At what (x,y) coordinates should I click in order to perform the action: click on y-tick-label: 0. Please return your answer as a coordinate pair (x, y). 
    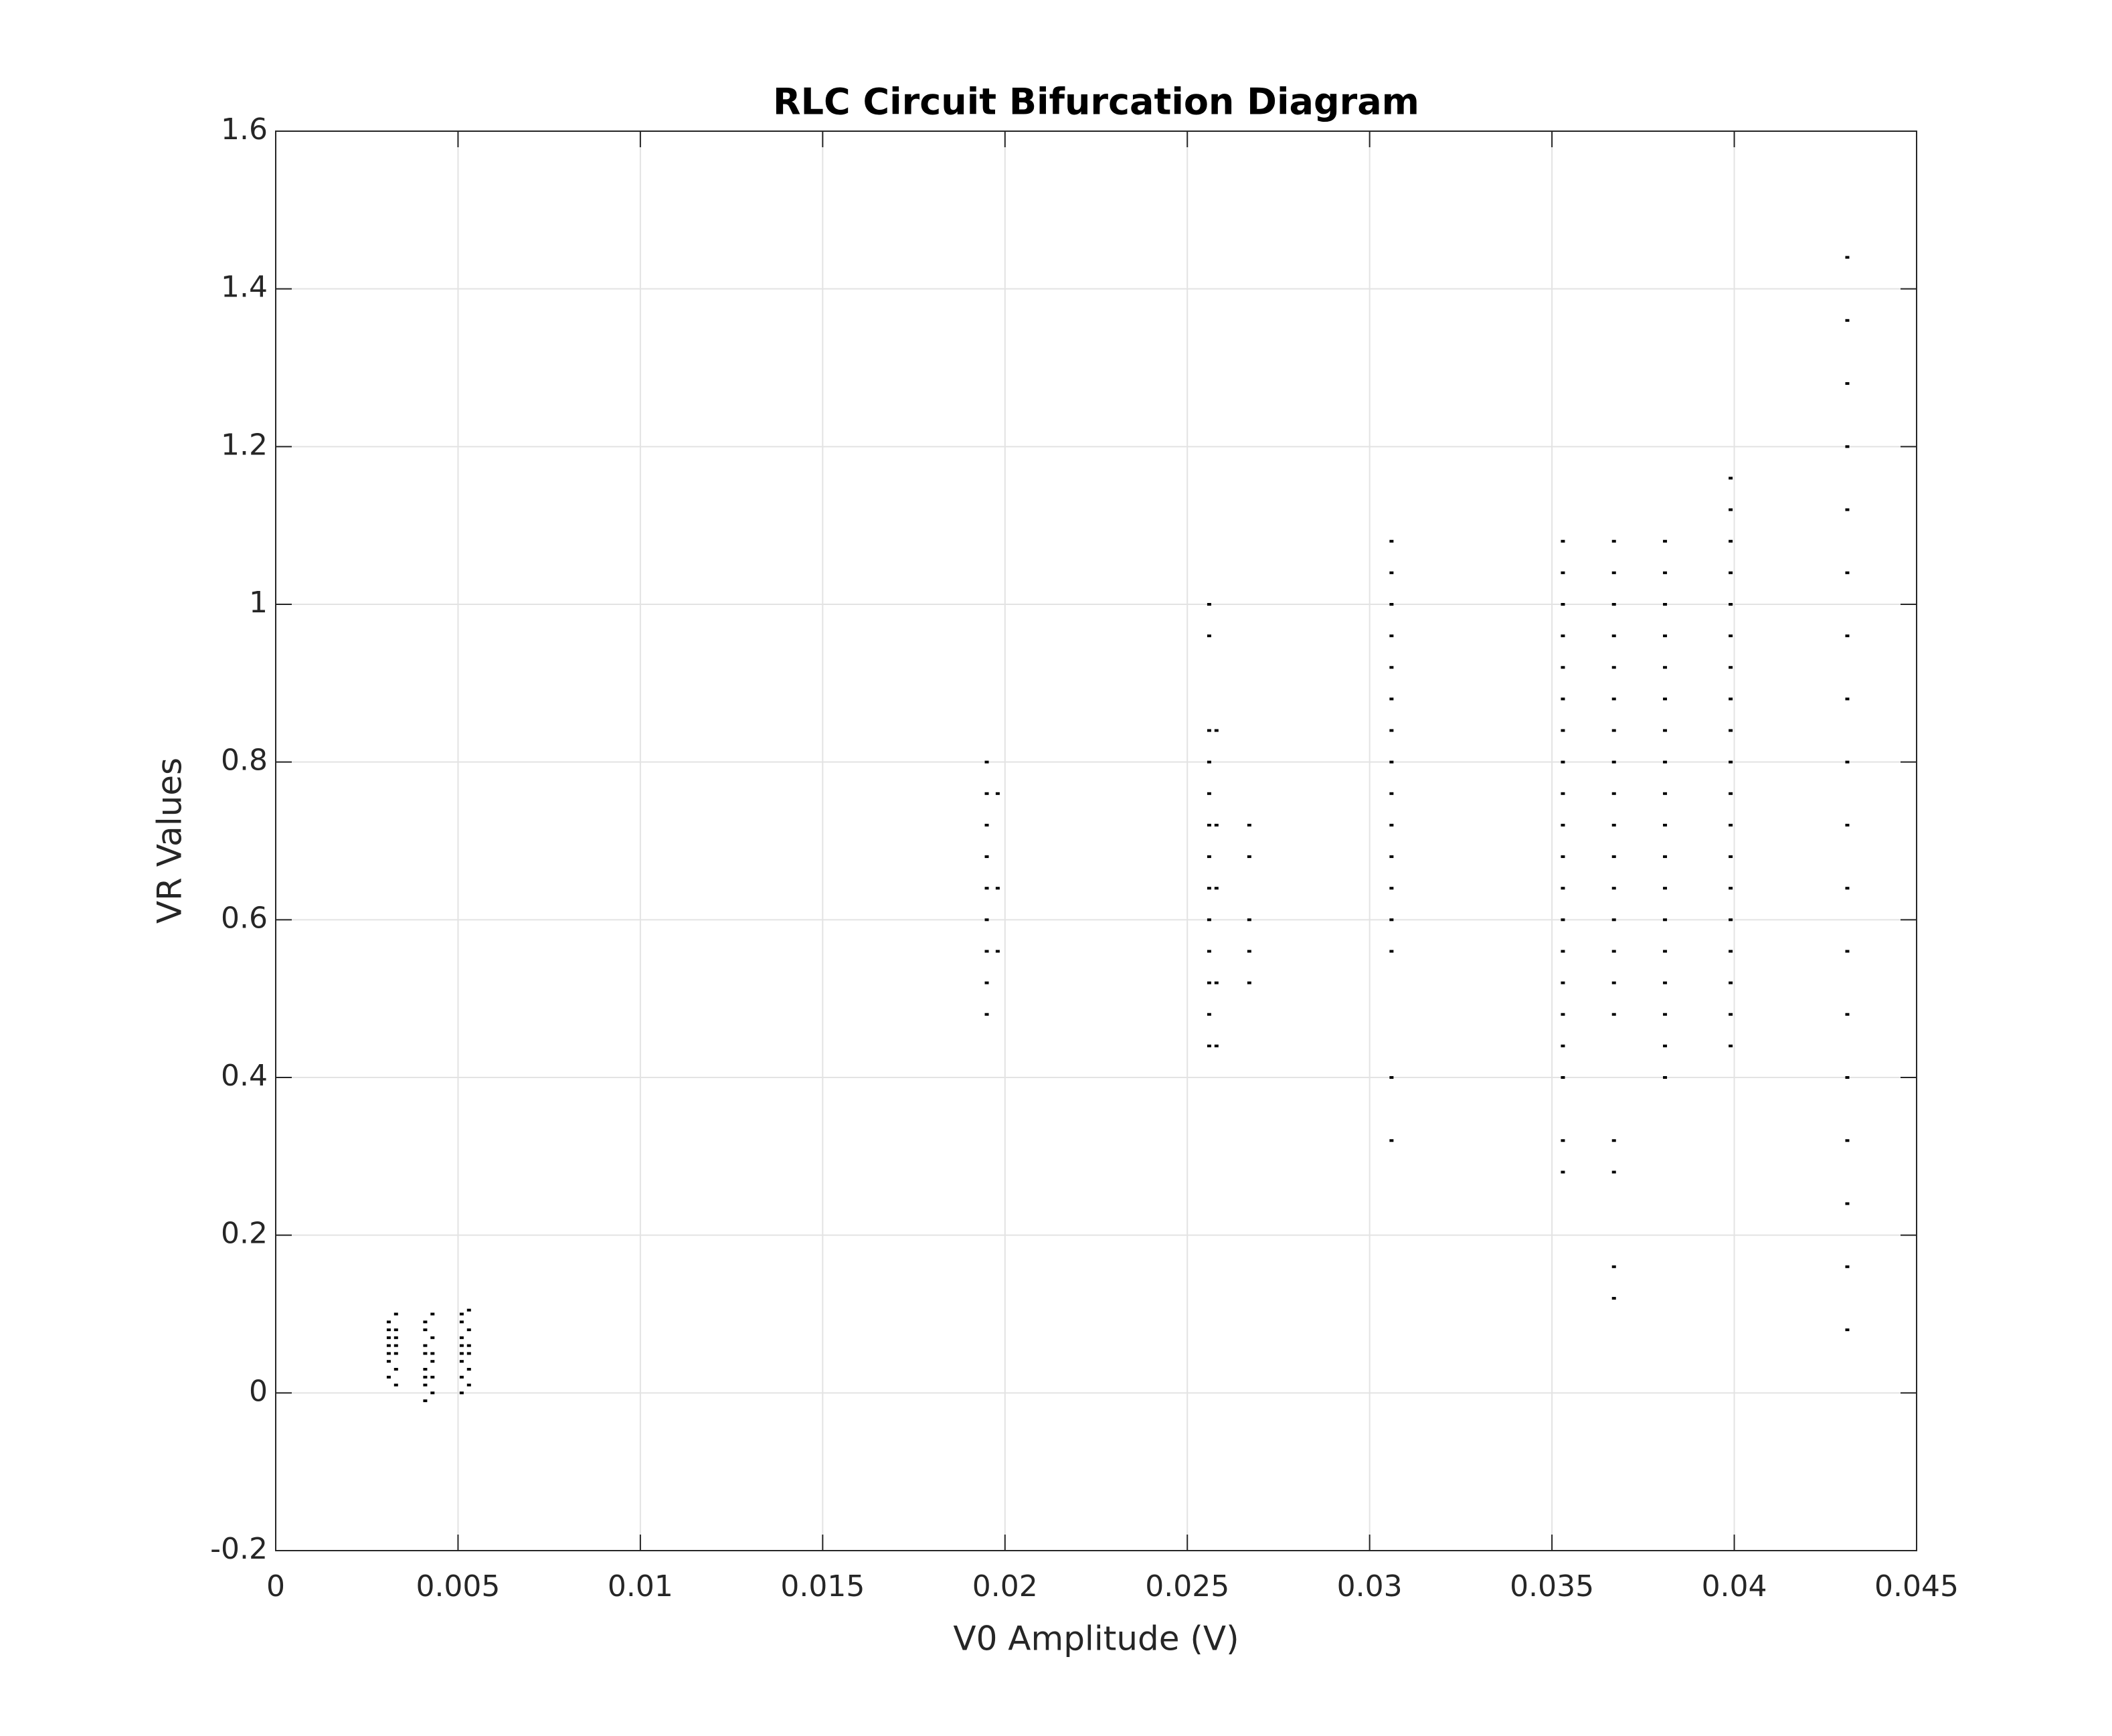
    Looking at the image, I should click on (258, 1391).